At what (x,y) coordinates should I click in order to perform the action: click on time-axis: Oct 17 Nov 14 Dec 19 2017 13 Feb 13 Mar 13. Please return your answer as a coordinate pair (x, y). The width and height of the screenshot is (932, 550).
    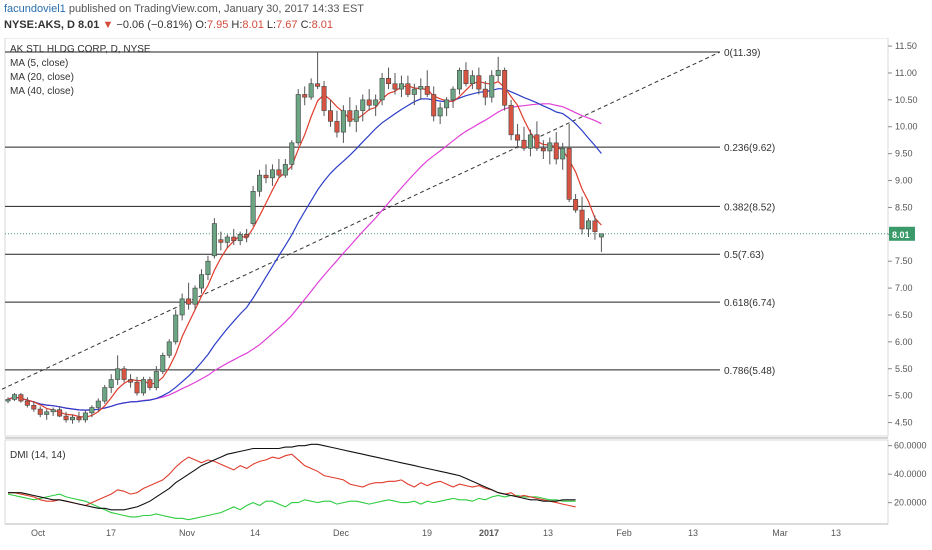
    Looking at the image, I should click on (446, 530).